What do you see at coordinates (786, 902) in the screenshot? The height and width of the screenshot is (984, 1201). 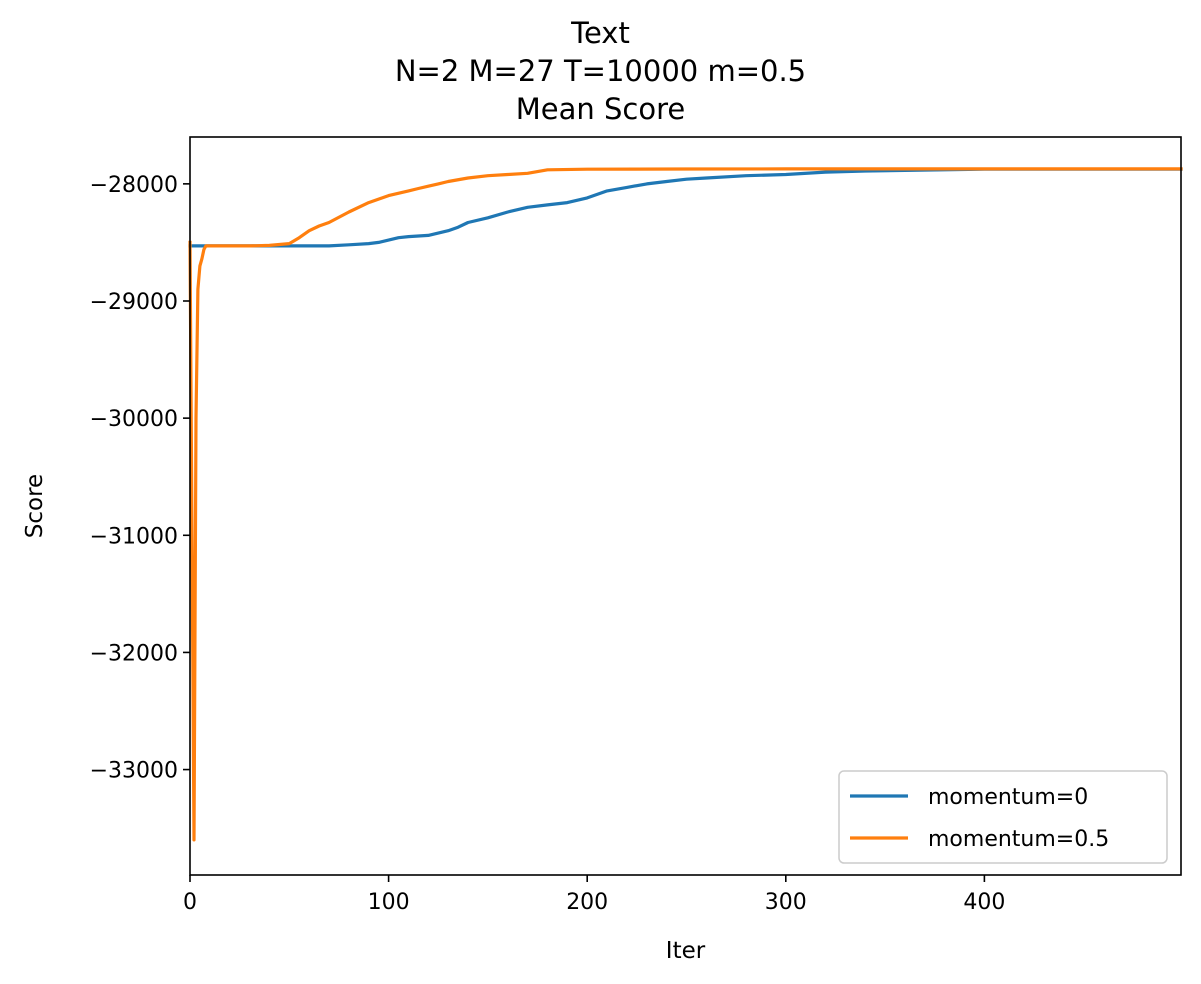 I see `x-tick-label: 300` at bounding box center [786, 902].